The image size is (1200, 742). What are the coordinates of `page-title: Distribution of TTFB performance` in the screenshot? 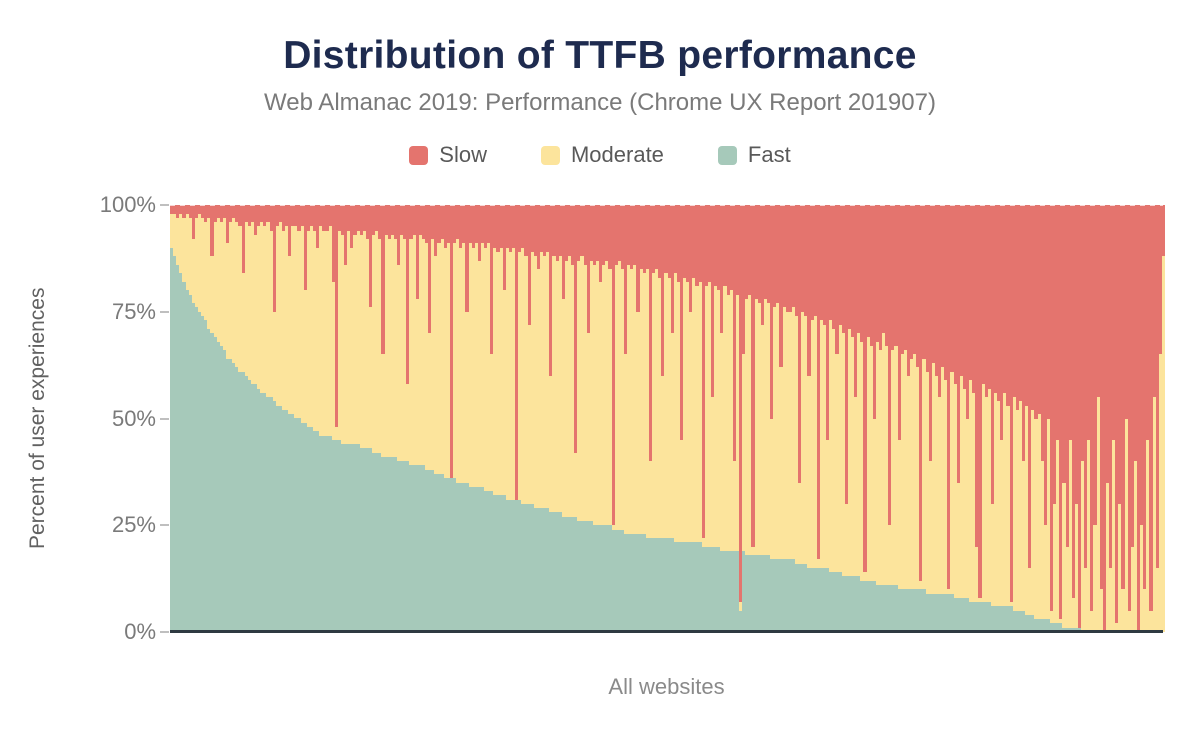 It's located at (600, 55).